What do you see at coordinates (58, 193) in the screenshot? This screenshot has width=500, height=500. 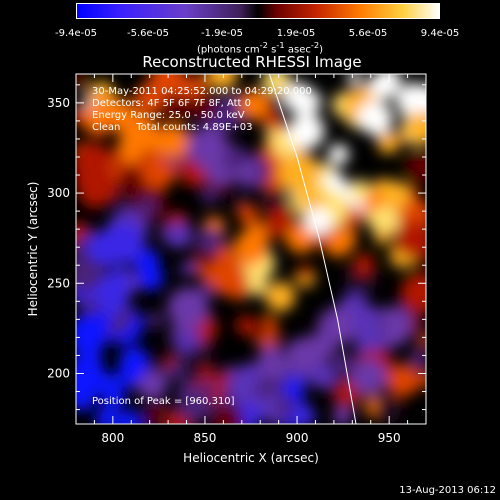 I see `y-tick-label: 300` at bounding box center [58, 193].